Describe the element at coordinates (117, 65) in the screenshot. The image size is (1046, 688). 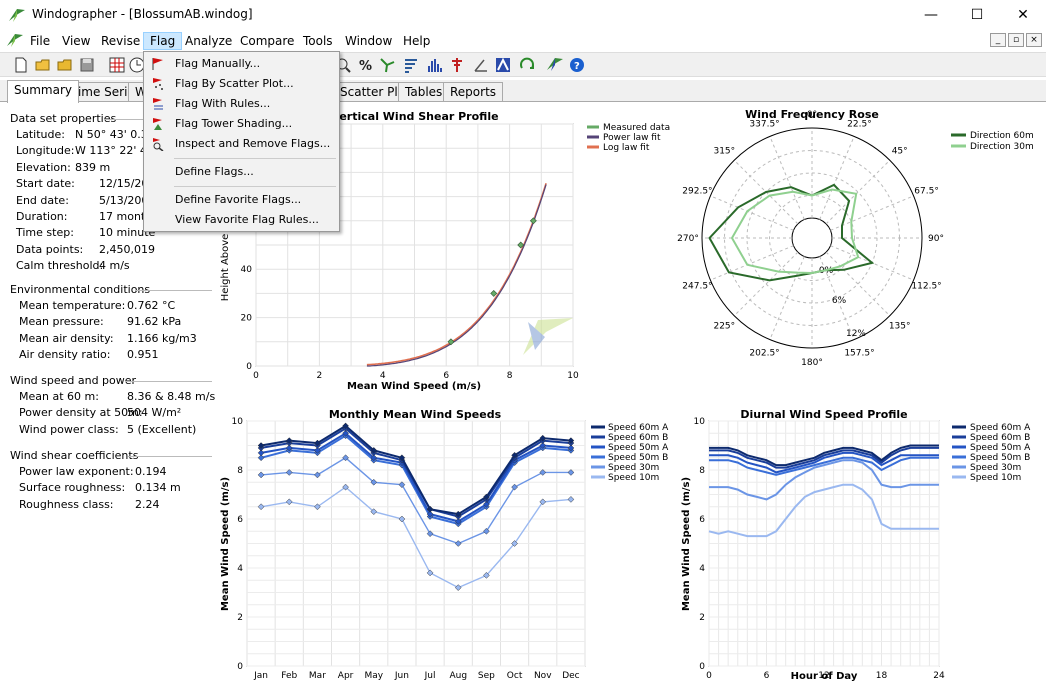
I see `grid-view-icon` at that location.